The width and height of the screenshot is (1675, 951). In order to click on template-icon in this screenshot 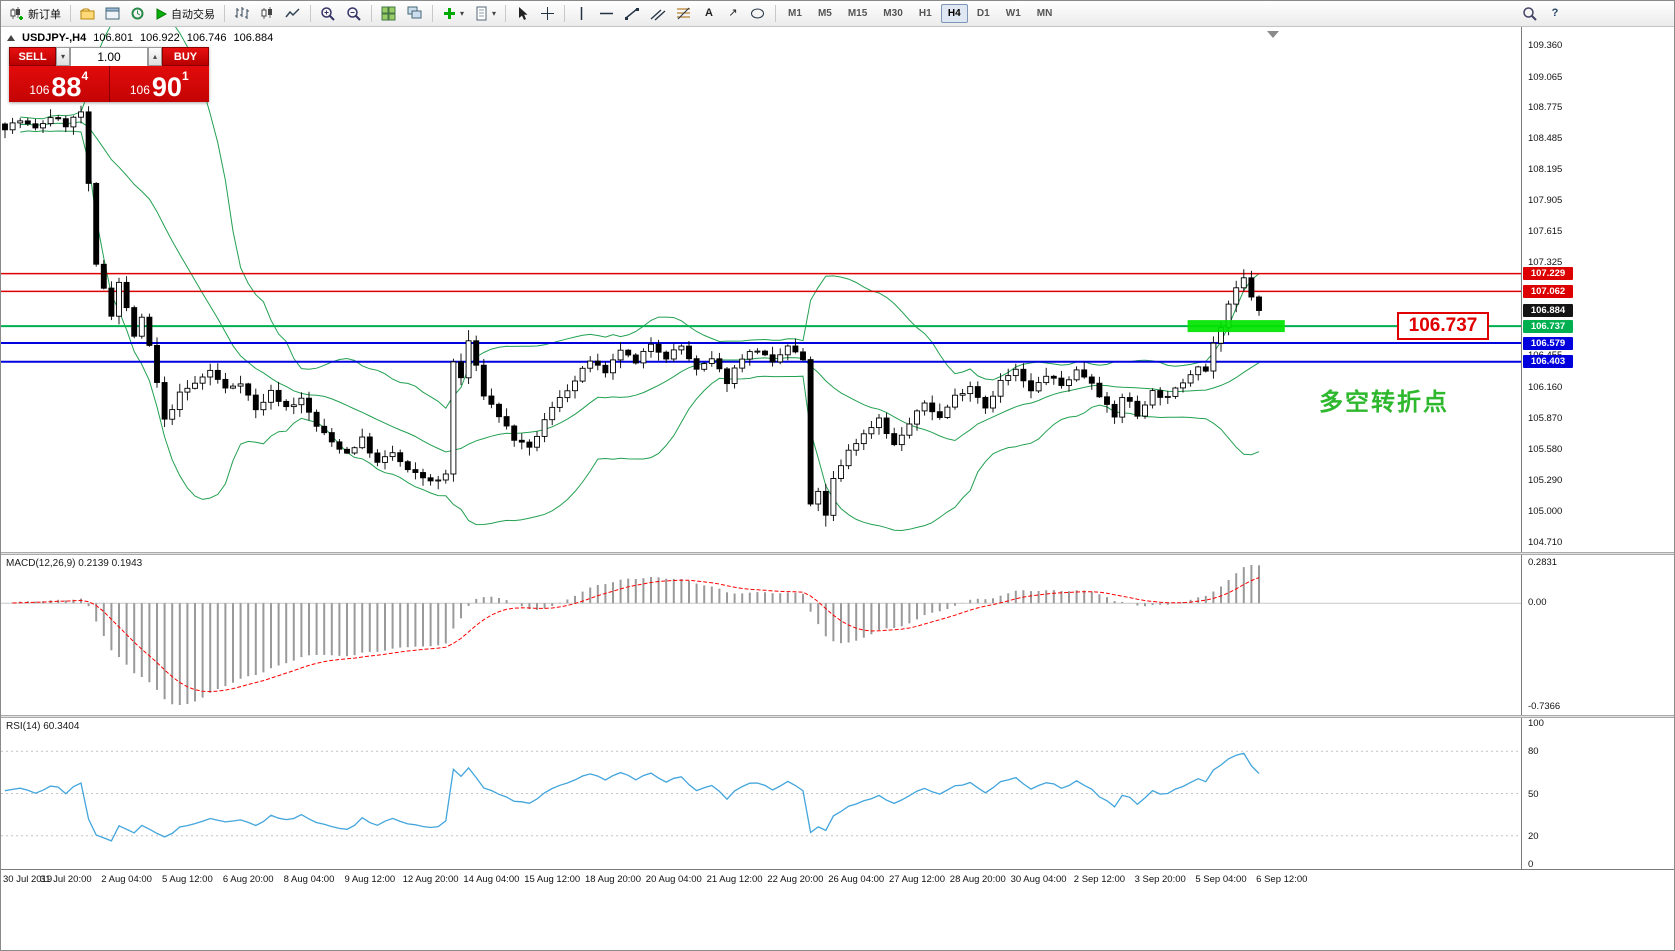, I will do `click(481, 13)`.